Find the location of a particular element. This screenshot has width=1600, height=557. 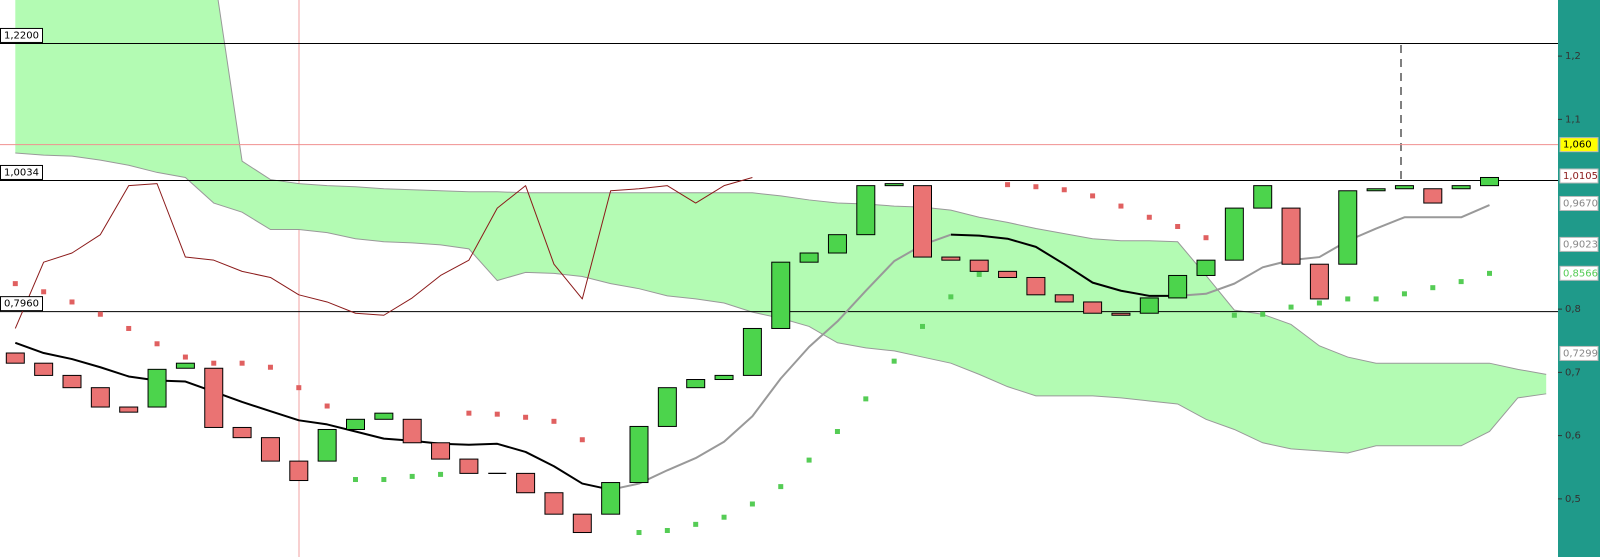

y-tick-label: 1,1 is located at coordinates (1573, 119).